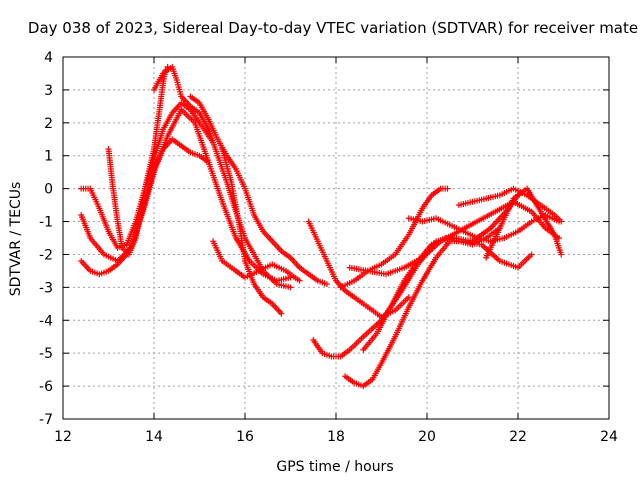 This screenshot has height=480, width=640. What do you see at coordinates (46, 420) in the screenshot?
I see `y-tick-label: -7` at bounding box center [46, 420].